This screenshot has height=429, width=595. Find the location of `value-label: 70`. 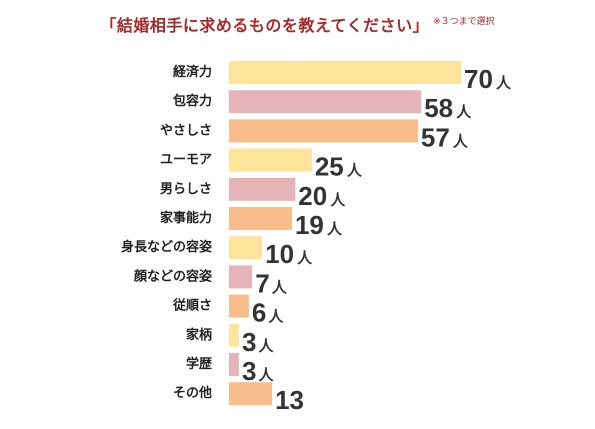

value-label: 70 is located at coordinates (478, 79).